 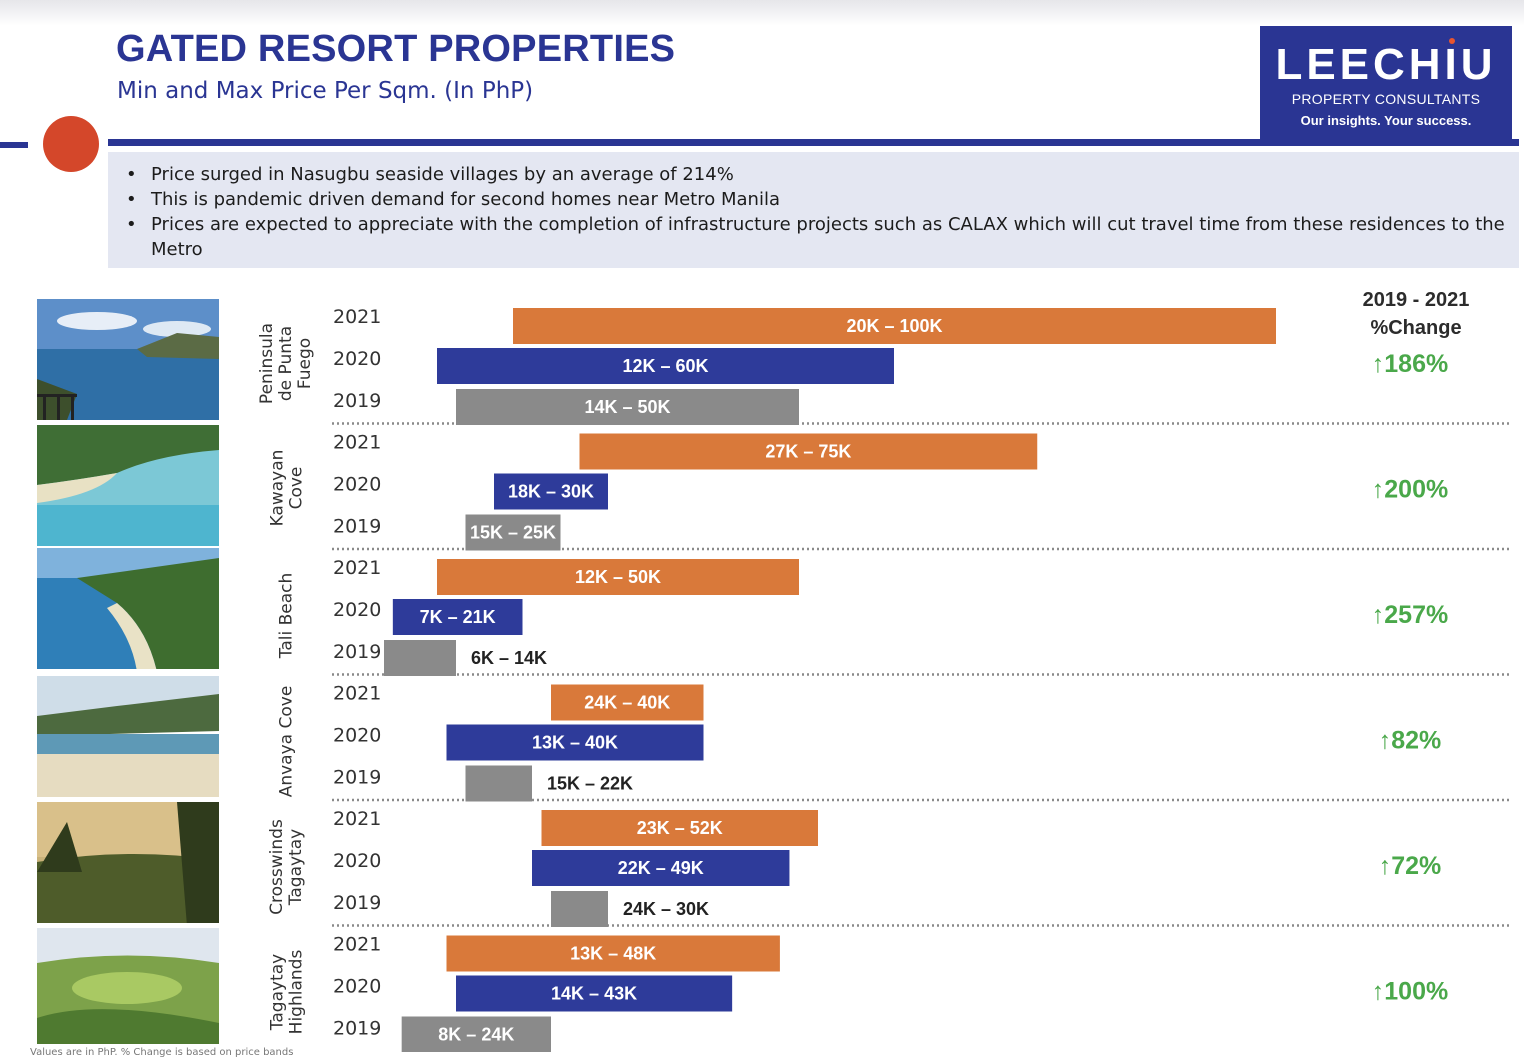 I want to click on data-label: 12K – 60K, so click(x=665, y=366).